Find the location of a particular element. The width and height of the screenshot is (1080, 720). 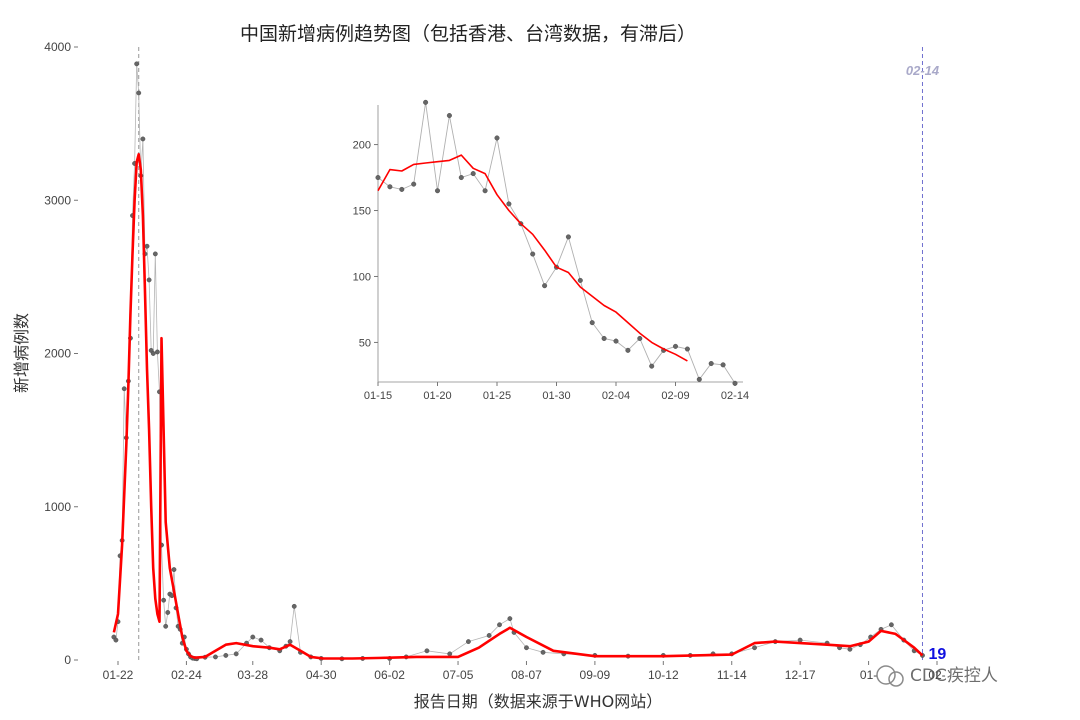

x-tick-label: 07-05 is located at coordinates (458, 675).